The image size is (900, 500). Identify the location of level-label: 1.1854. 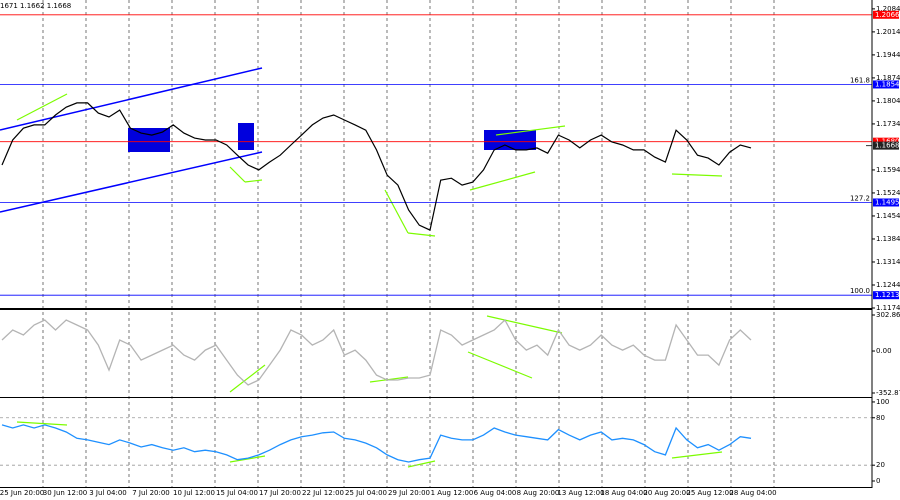
(887, 84).